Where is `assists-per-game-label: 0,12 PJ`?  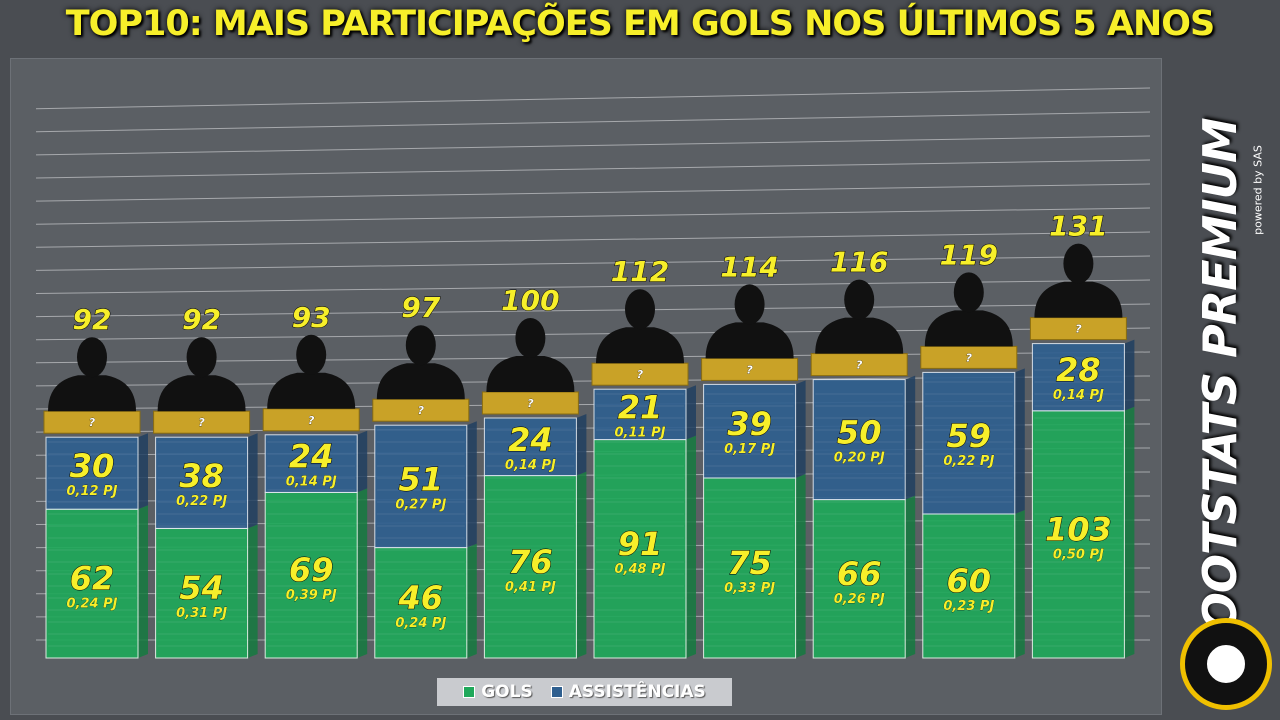 assists-per-game-label: 0,12 PJ is located at coordinates (92, 491).